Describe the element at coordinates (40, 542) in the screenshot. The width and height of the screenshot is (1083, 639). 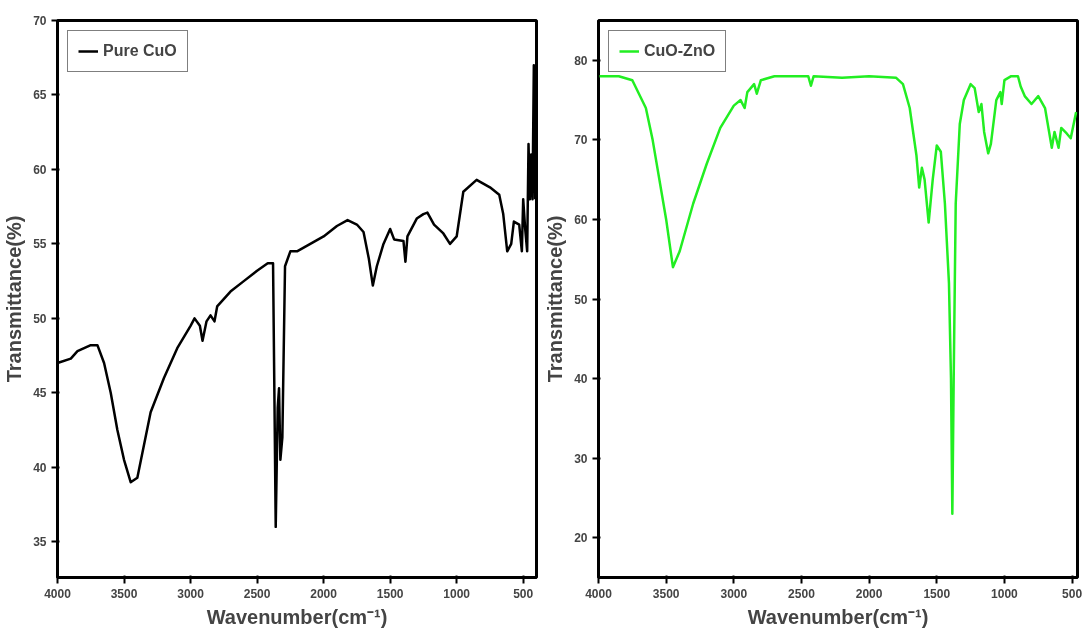
I see `y-tick-label: 35` at that location.